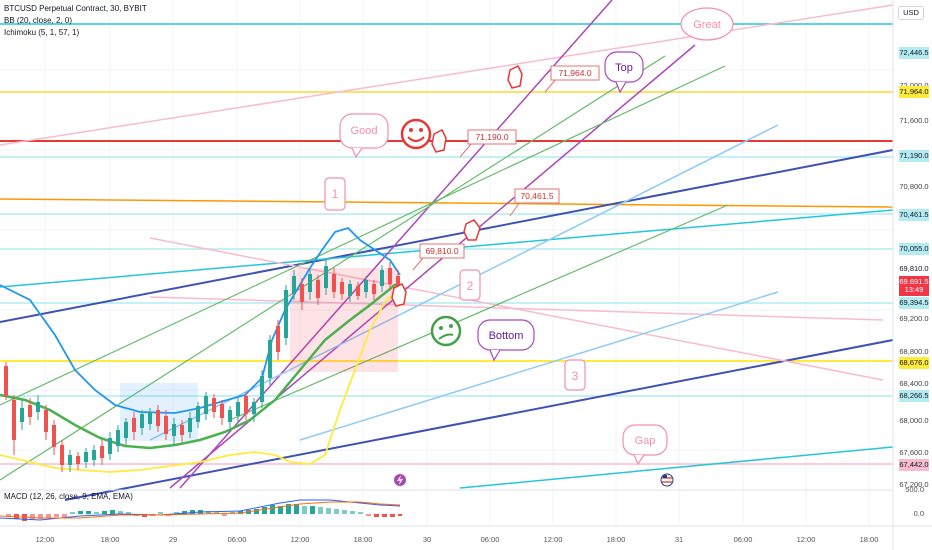 This screenshot has height=550, width=932. Describe the element at coordinates (447, 203) in the screenshot. I see `level-orange` at that location.